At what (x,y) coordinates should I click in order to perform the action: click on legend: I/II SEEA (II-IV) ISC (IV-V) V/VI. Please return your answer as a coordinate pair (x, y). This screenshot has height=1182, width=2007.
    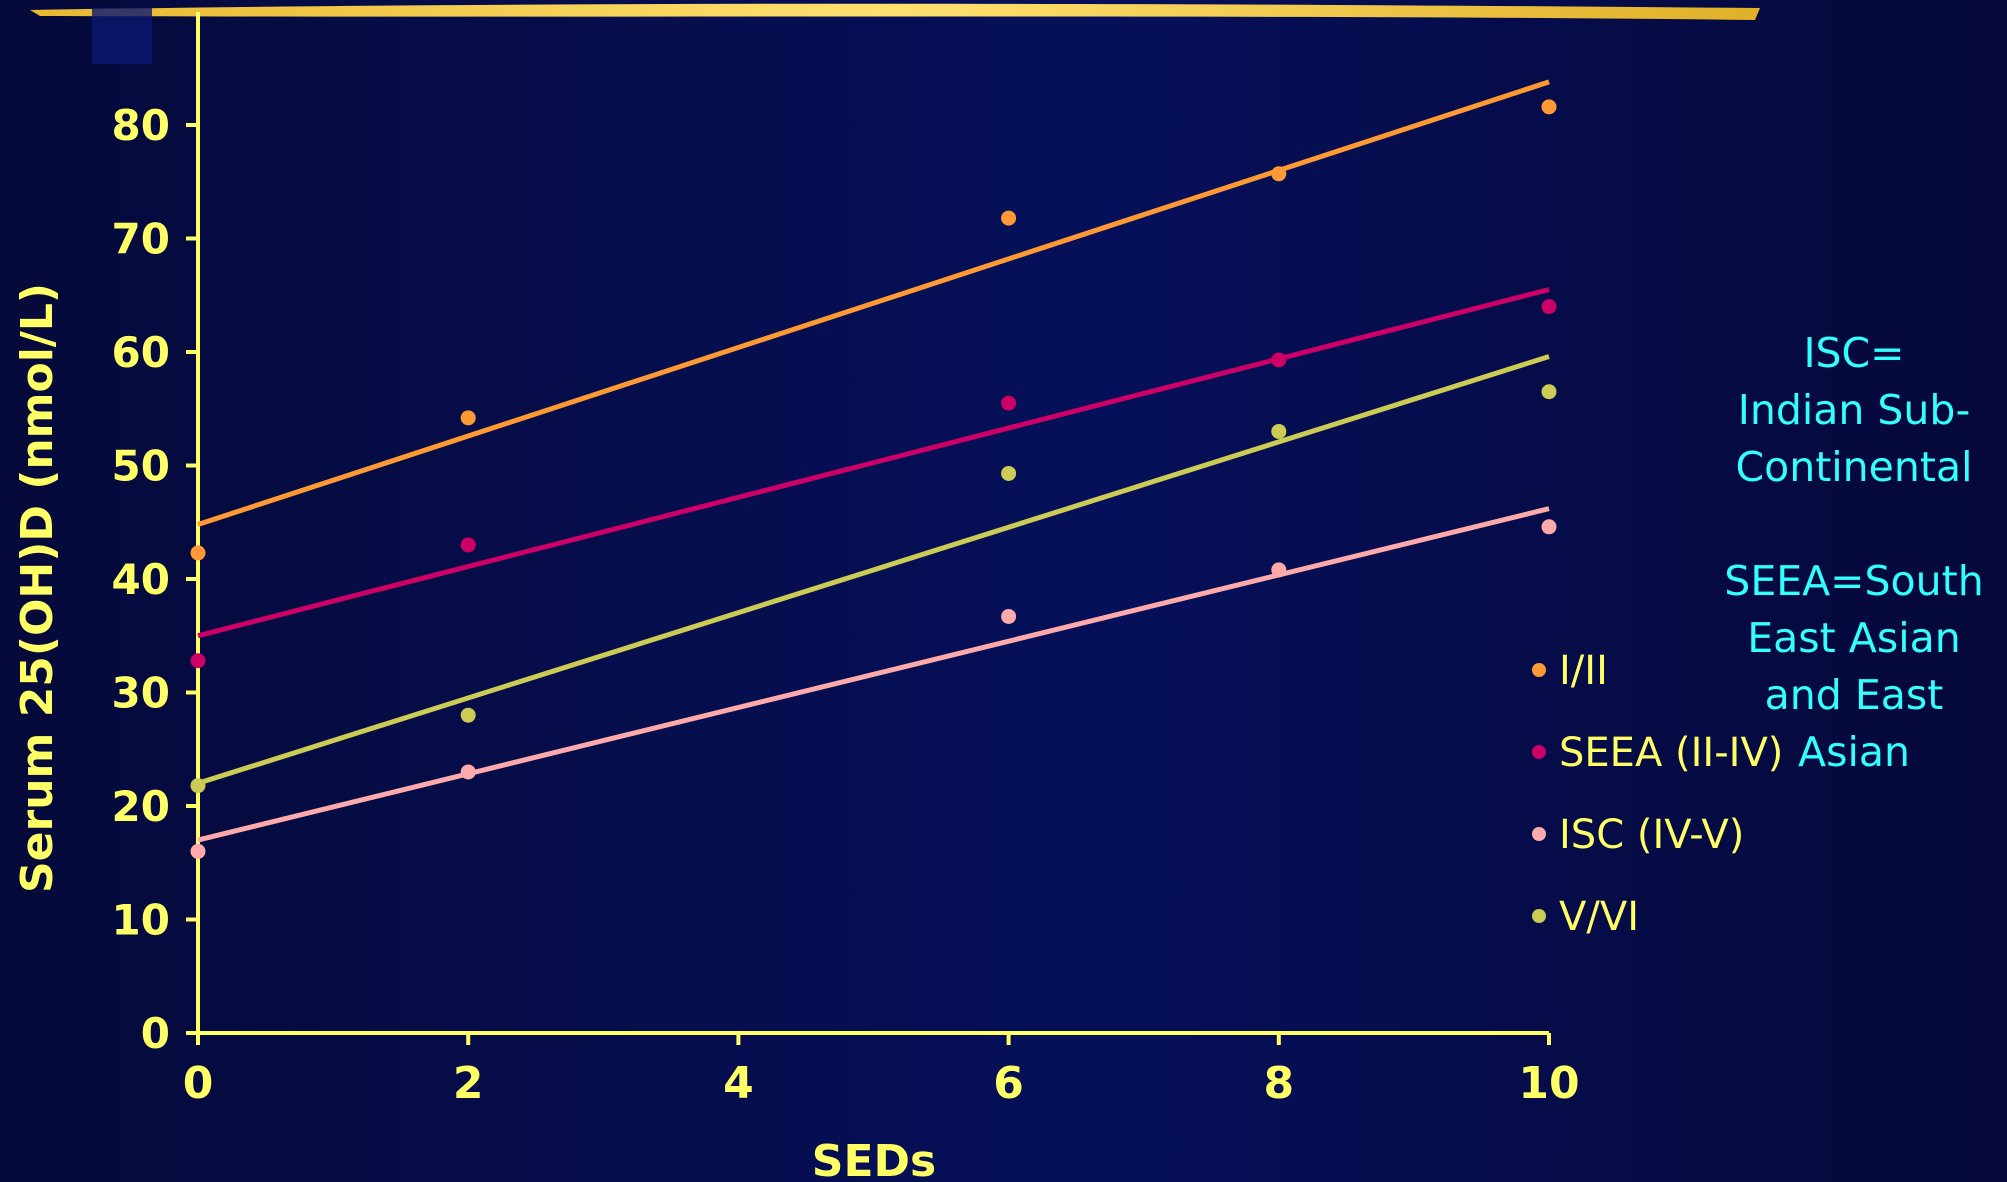
    Looking at the image, I should click on (1657, 794).